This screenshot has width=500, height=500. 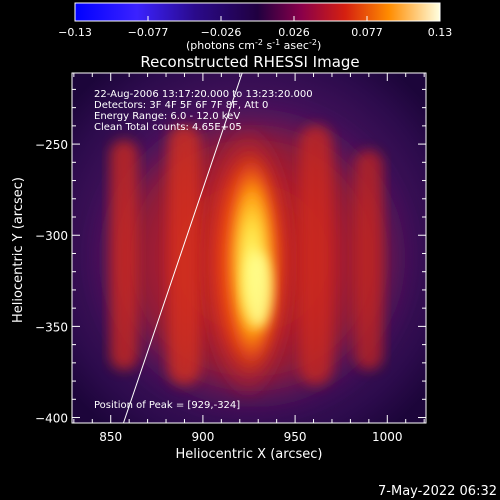 What do you see at coordinates (18, 250) in the screenshot?
I see `y-axis-title: Heliocentric Y (arcsec)` at bounding box center [18, 250].